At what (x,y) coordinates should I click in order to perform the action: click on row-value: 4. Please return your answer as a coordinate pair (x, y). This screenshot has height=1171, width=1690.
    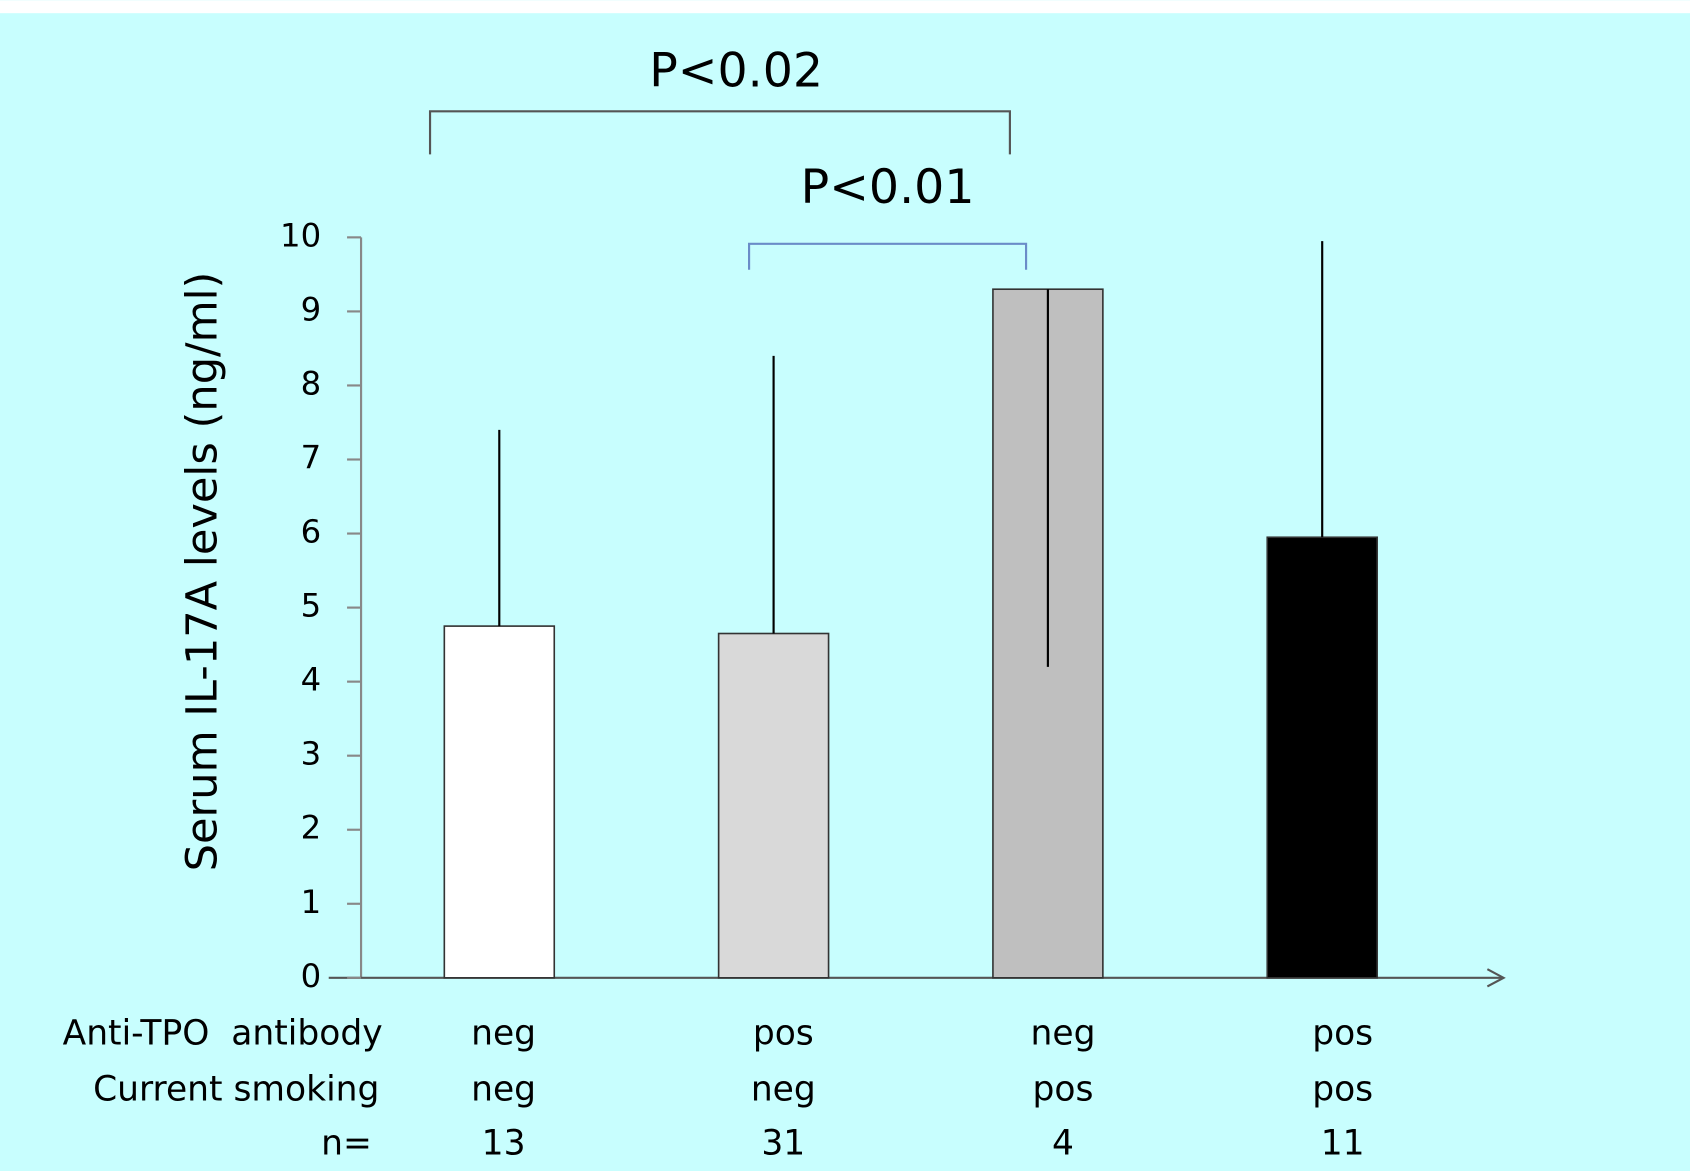
    Looking at the image, I should click on (1063, 1143).